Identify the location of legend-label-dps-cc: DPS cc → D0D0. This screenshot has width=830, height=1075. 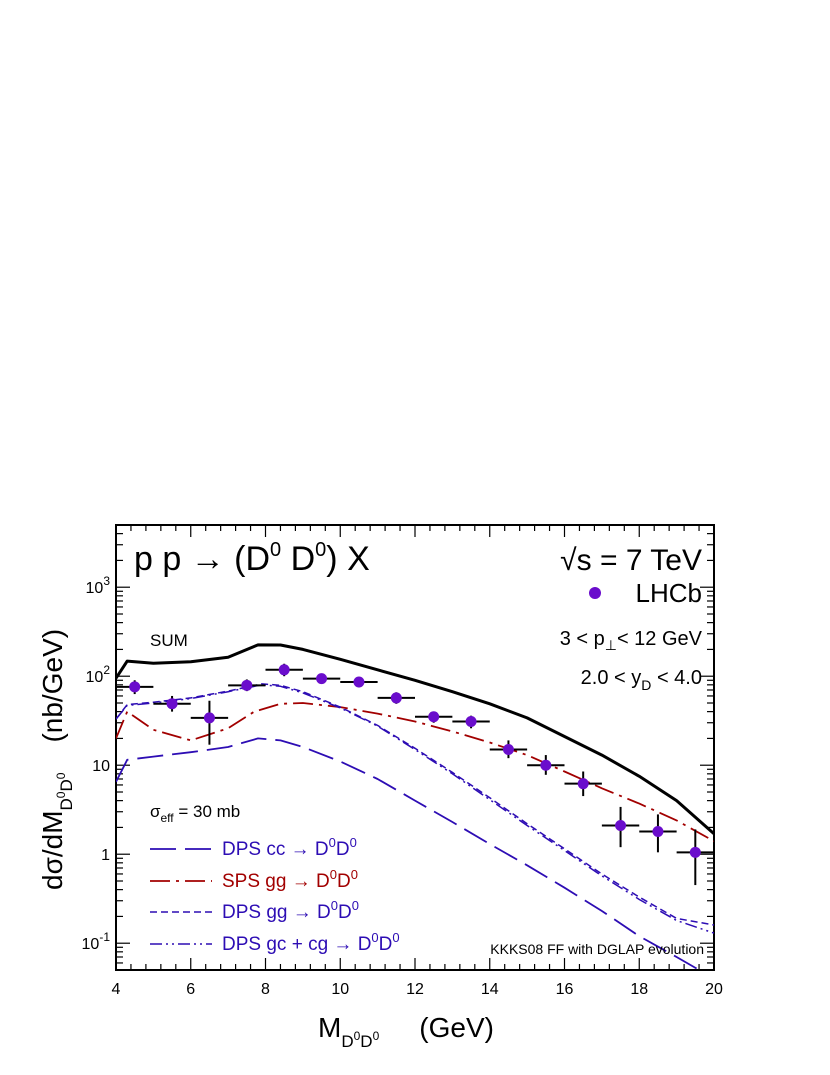
(289, 847).